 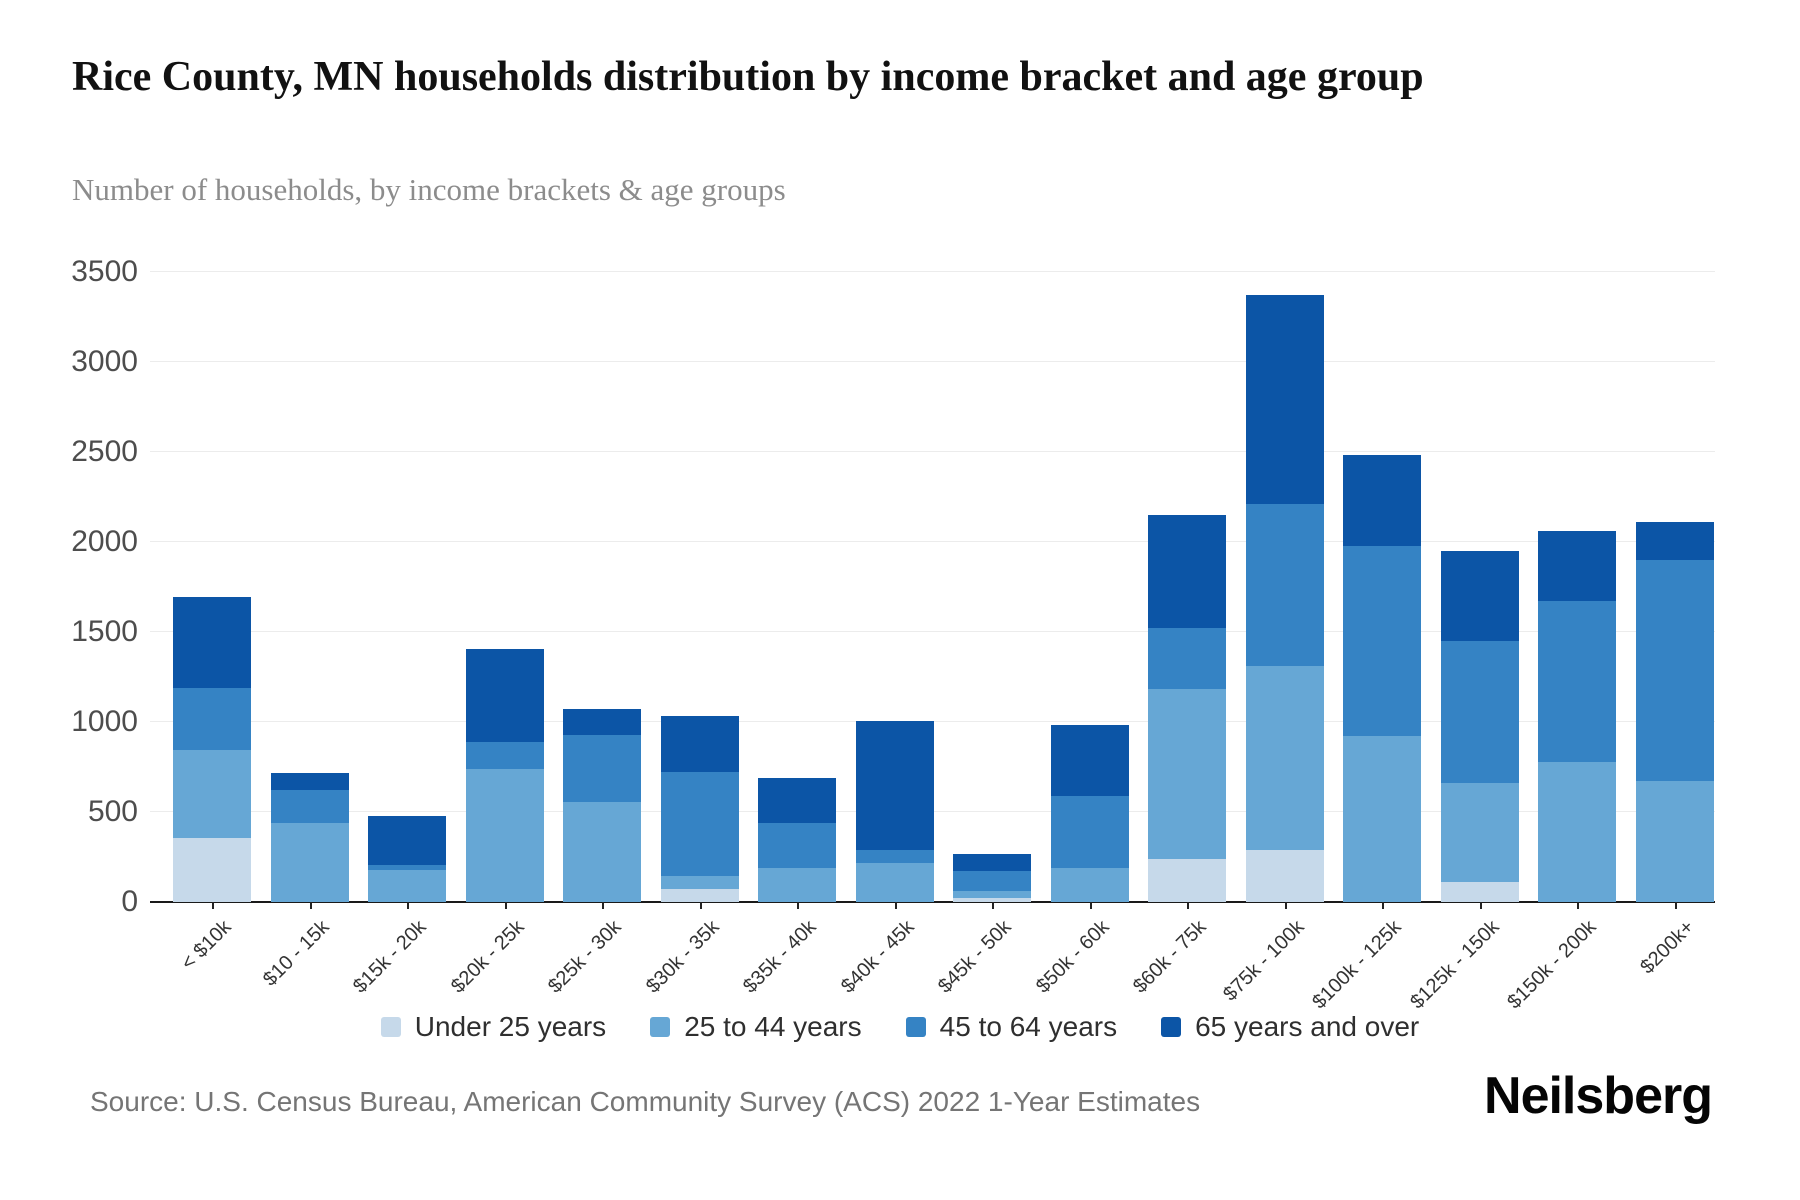 I want to click on x-axis-line, so click(x=932, y=902).